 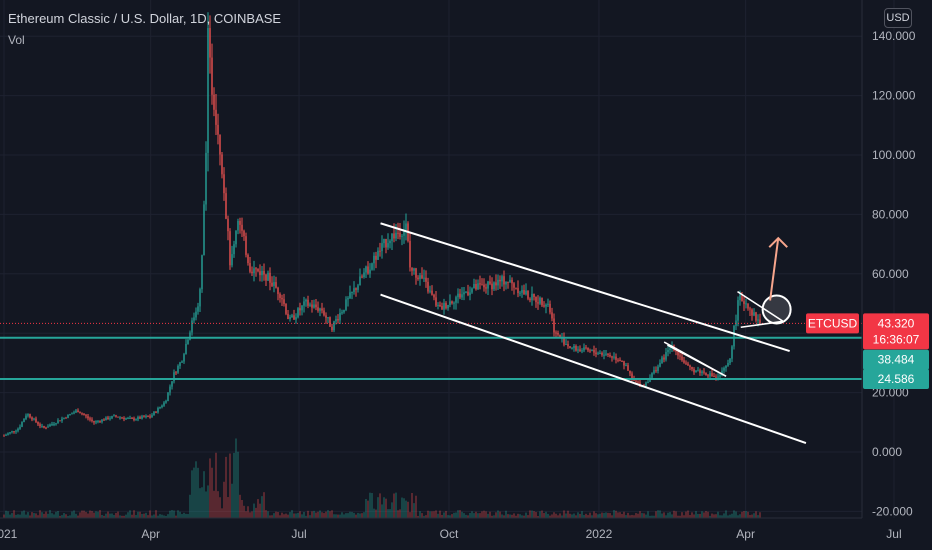 What do you see at coordinates (298, 534) in the screenshot?
I see `x-tick-label: Jul` at bounding box center [298, 534].